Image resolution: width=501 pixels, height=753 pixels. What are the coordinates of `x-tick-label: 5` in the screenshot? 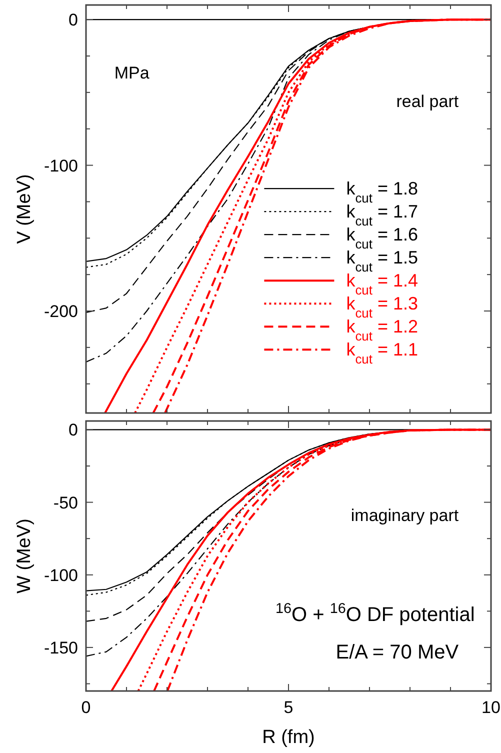 It's located at (289, 707).